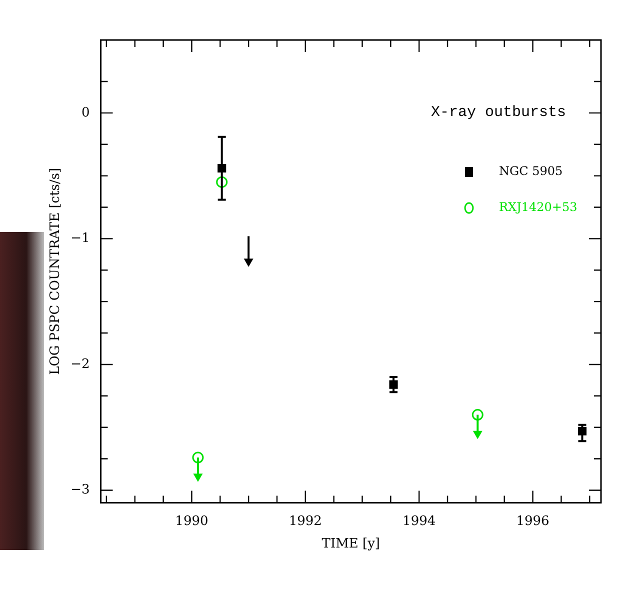 The image size is (637, 591). What do you see at coordinates (351, 544) in the screenshot?
I see `x-axis-title: TIME [y]` at bounding box center [351, 544].